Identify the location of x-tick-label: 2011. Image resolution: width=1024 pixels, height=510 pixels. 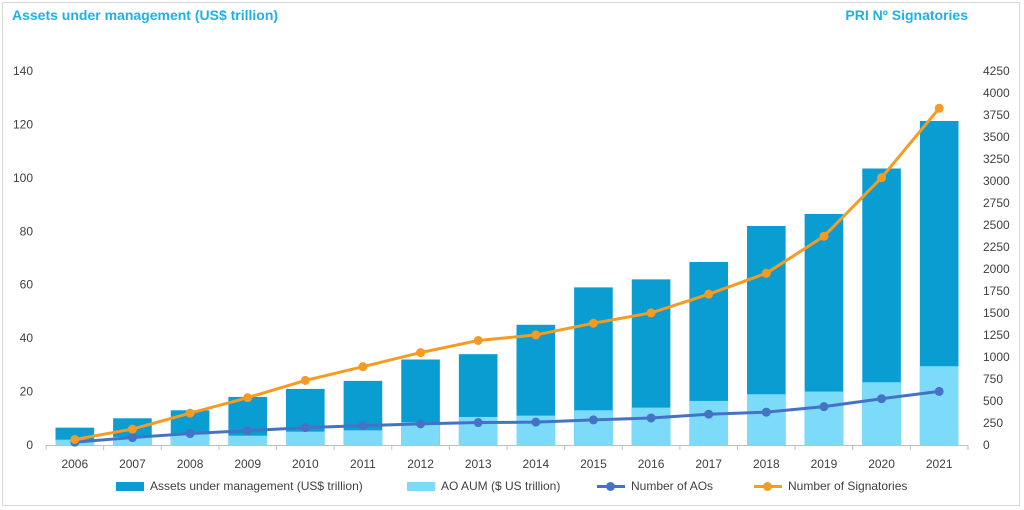
(363, 464).